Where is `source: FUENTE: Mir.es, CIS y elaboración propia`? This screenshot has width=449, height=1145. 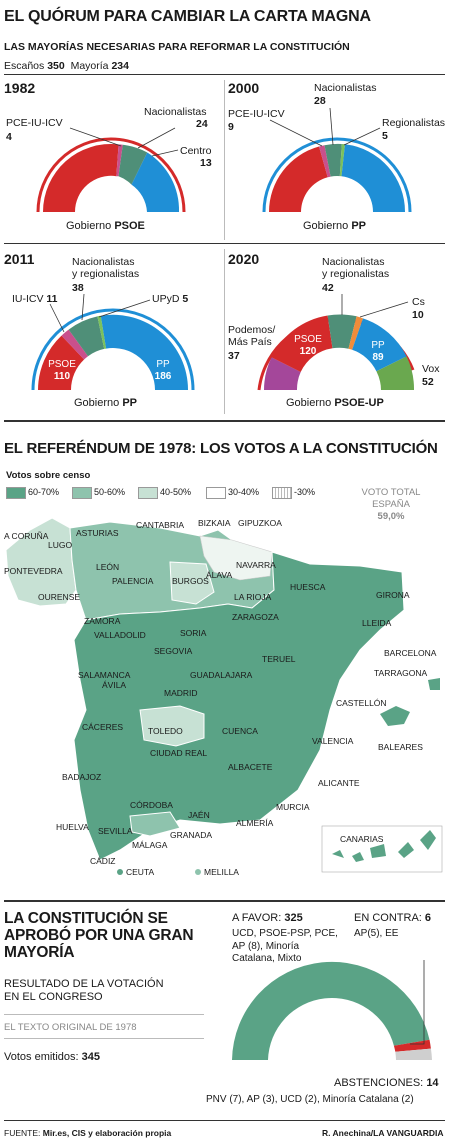 source: FUENTE: Mir.es, CIS y elaboración propia is located at coordinates (87, 1133).